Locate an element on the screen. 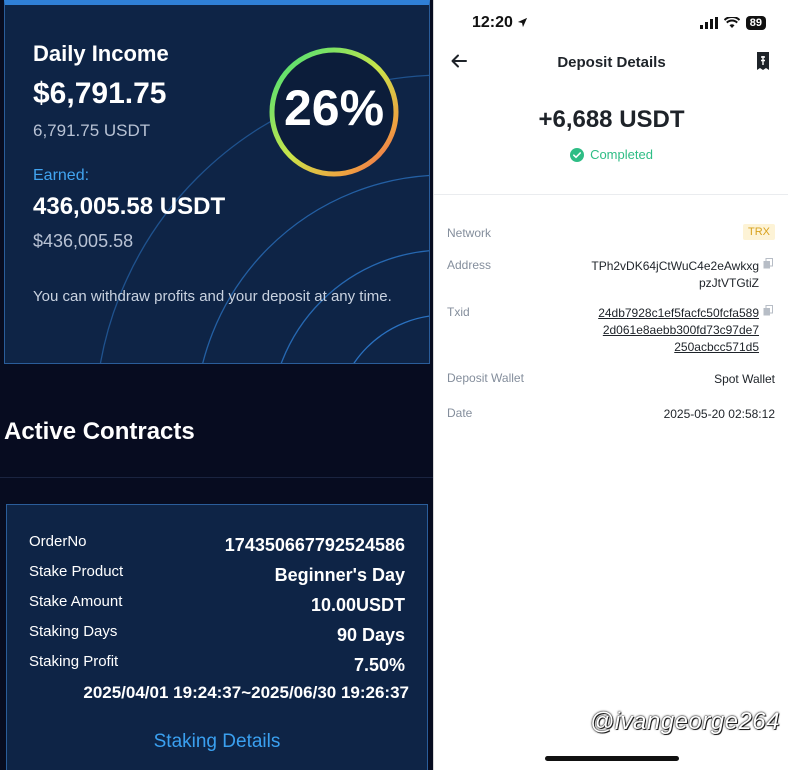 This screenshot has width=788, height=770. contract-row-value: 174350667792524586 is located at coordinates (314, 545).